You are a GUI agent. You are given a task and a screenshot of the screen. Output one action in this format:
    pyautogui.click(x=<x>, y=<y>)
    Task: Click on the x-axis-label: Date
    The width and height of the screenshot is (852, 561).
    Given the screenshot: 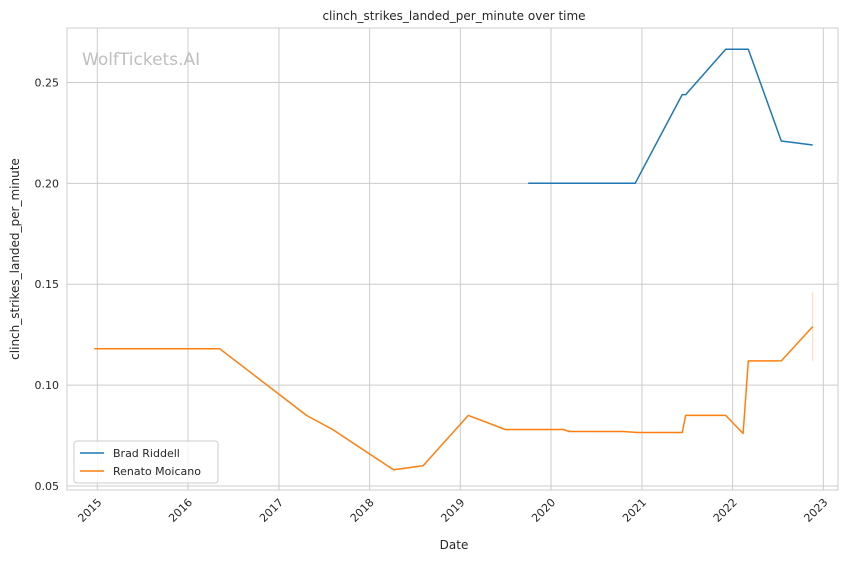 What is the action you would take?
    pyautogui.click(x=454, y=545)
    